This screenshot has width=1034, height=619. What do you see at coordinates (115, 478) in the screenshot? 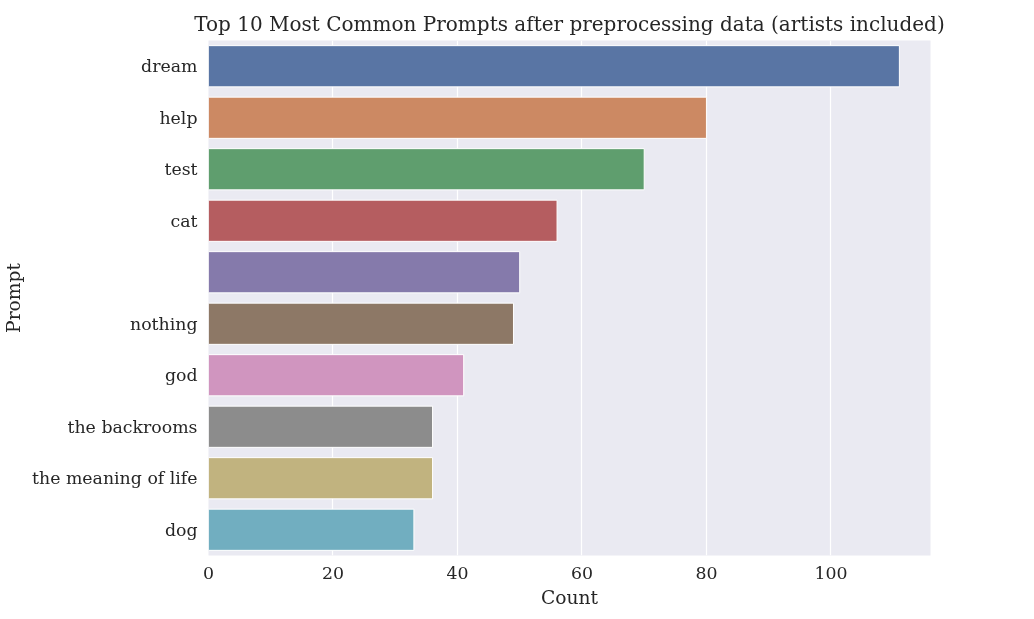
I see `y-tick-label: the meaning of life` at bounding box center [115, 478].